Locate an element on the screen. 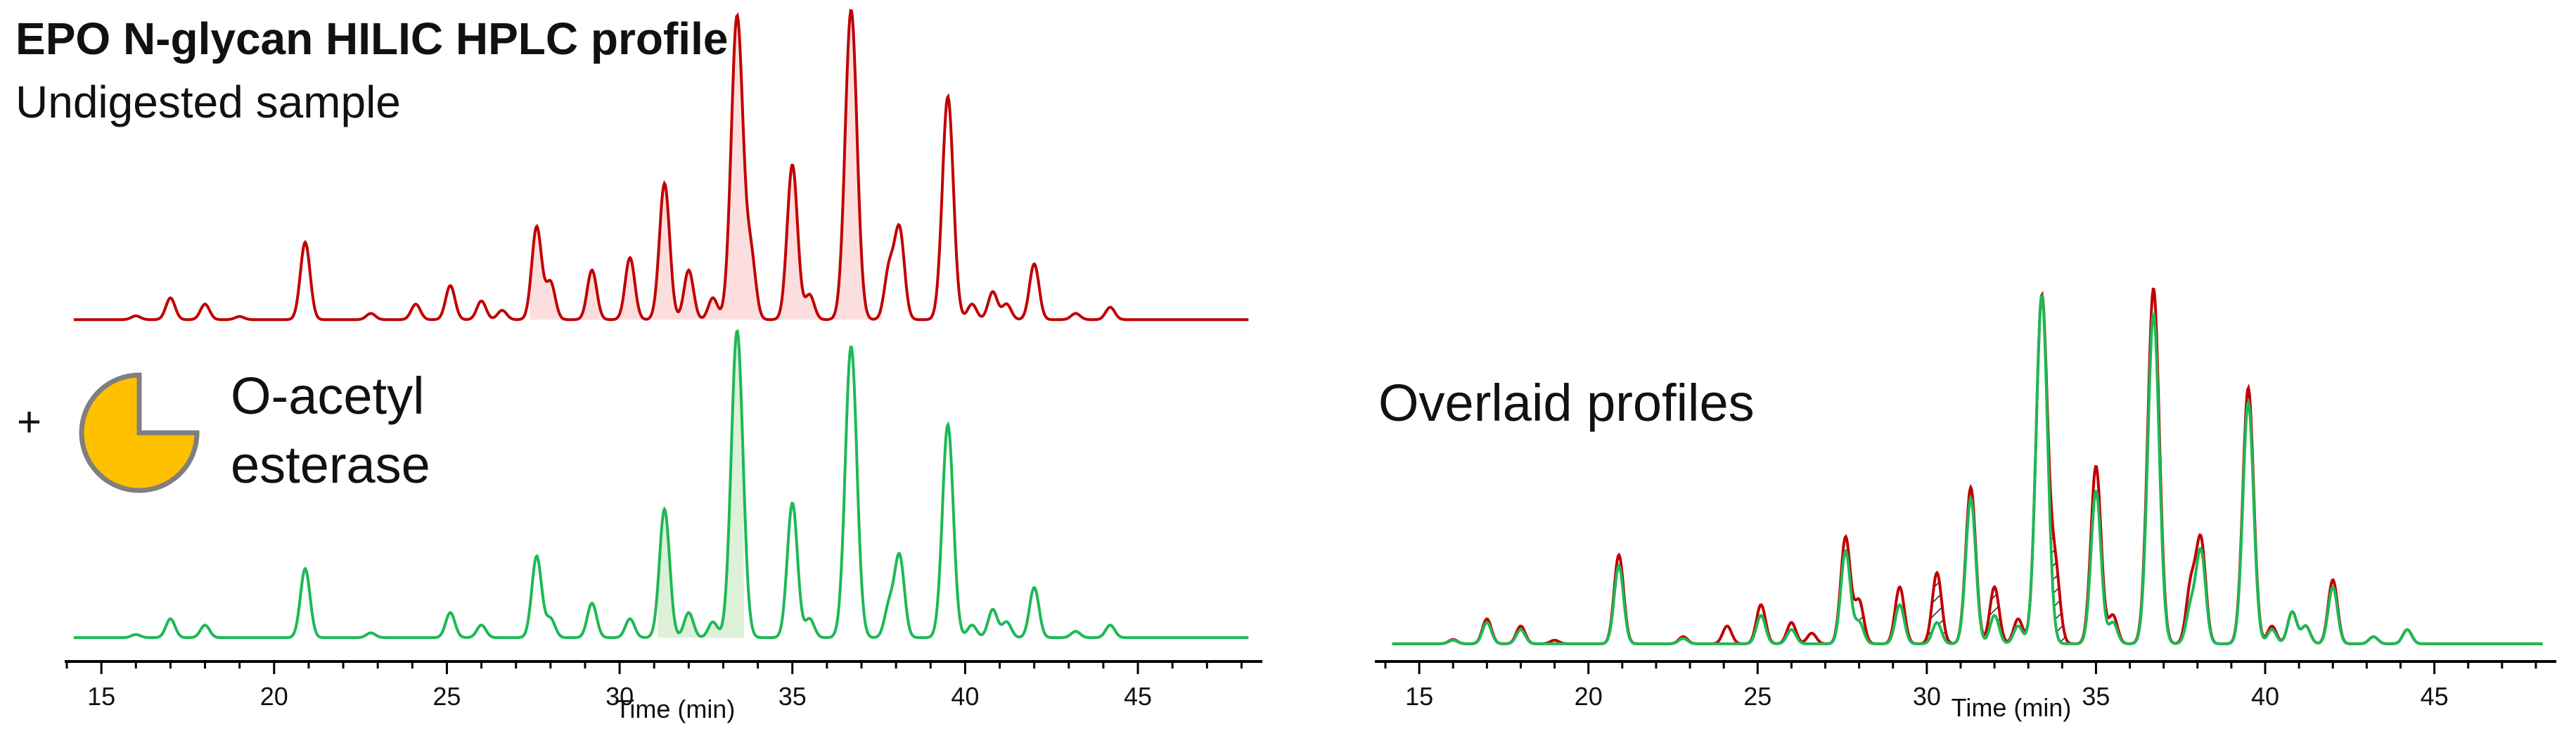 The image size is (2576, 741). plus-sign: + is located at coordinates (29, 422).